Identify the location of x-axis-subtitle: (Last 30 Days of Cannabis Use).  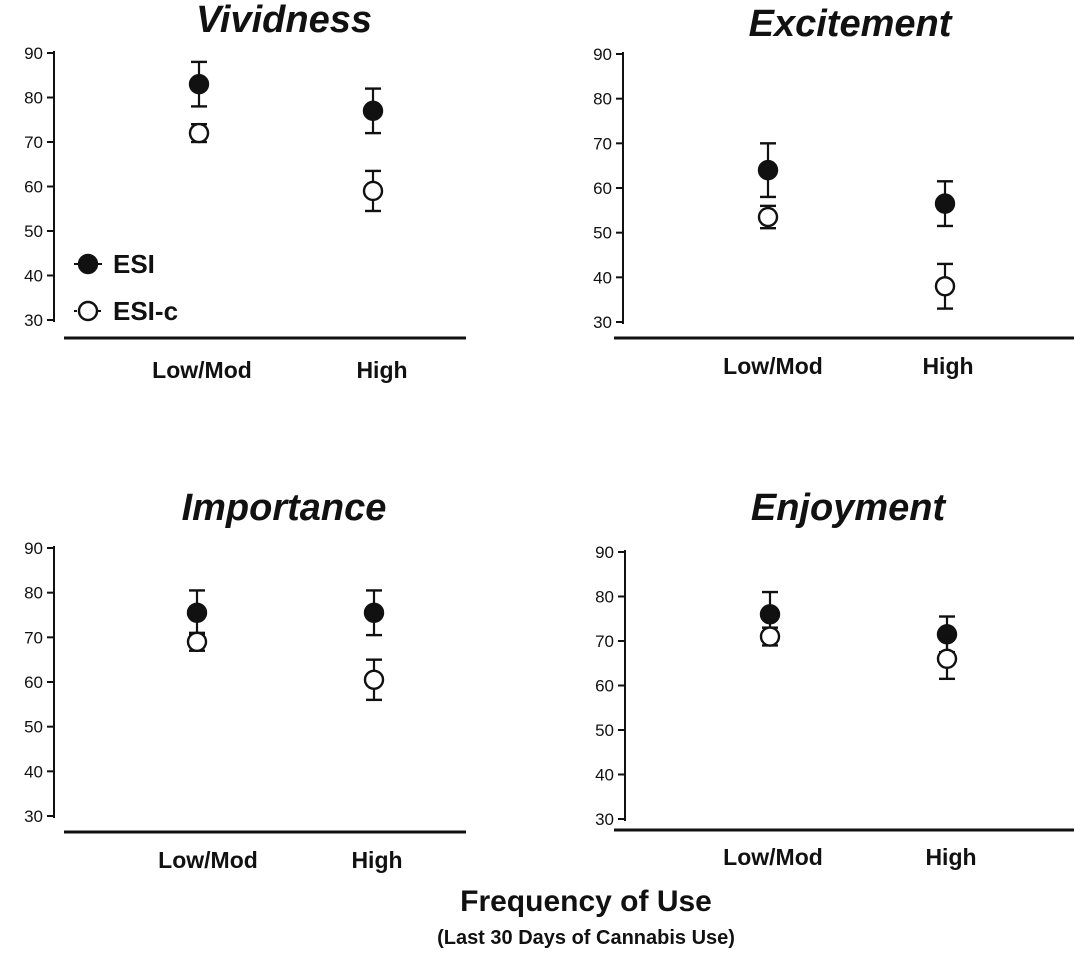
(586, 938).